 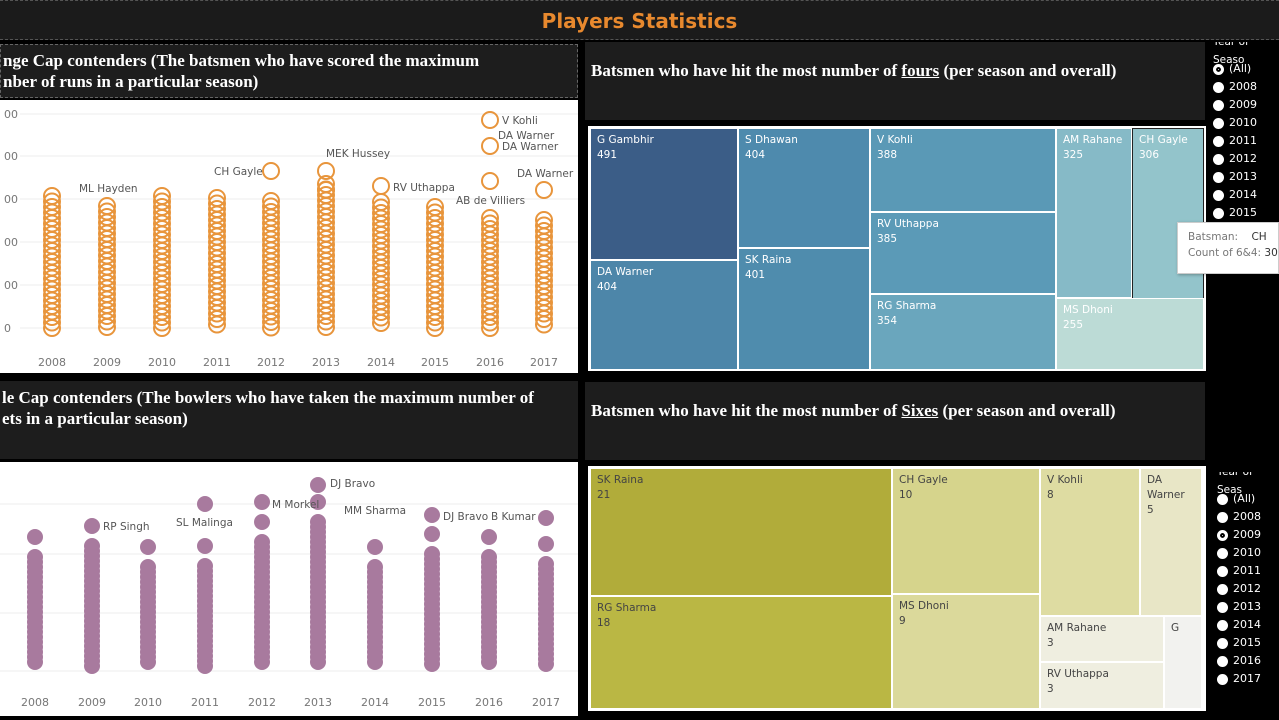 What do you see at coordinates (1248, 643) in the screenshot?
I see `season-option-2015: 2015` at bounding box center [1248, 643].